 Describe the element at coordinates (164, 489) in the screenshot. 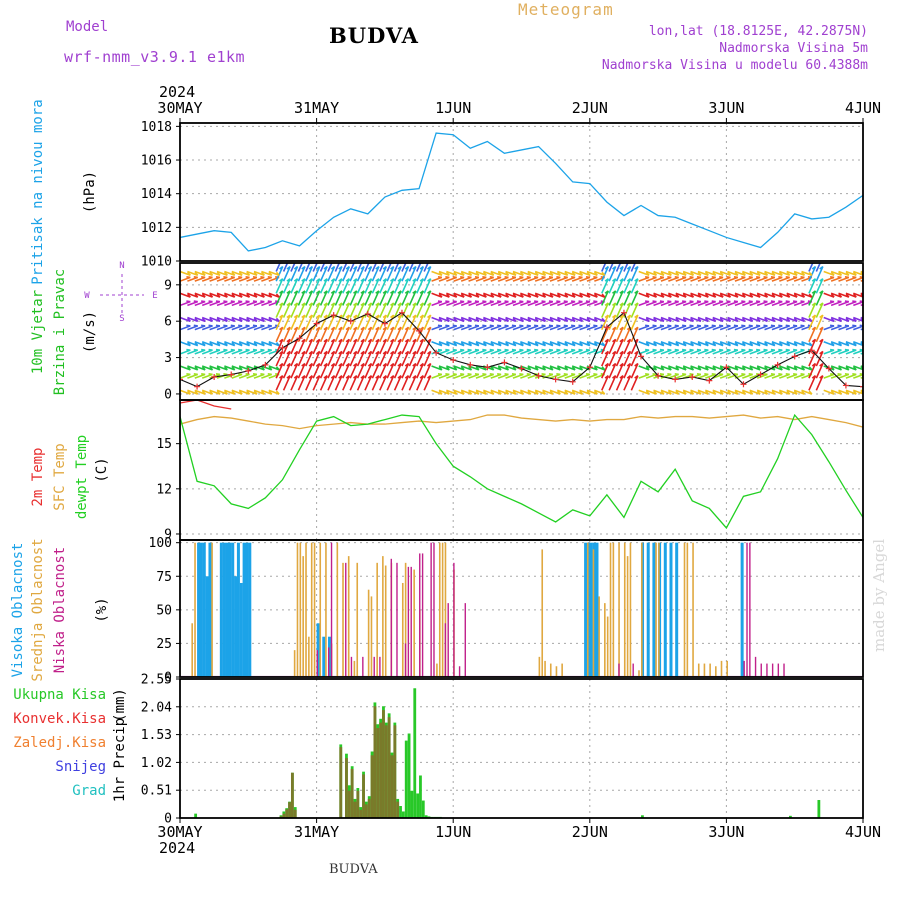

I see `temperature-ytick-label: 12` at that location.